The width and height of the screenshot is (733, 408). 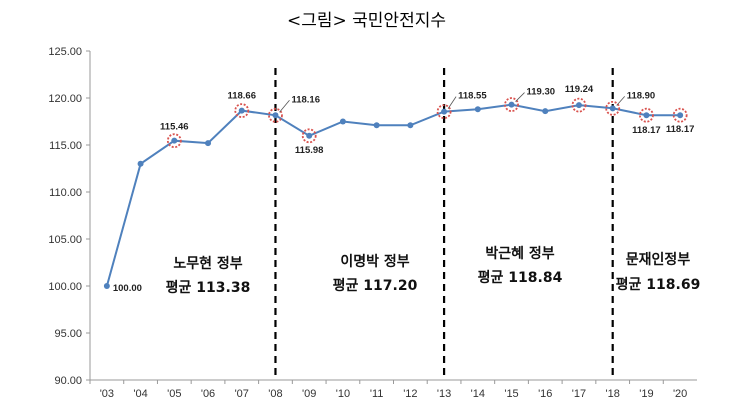 What do you see at coordinates (68, 334) in the screenshot?
I see `y-tick-label: 95.00` at bounding box center [68, 334].